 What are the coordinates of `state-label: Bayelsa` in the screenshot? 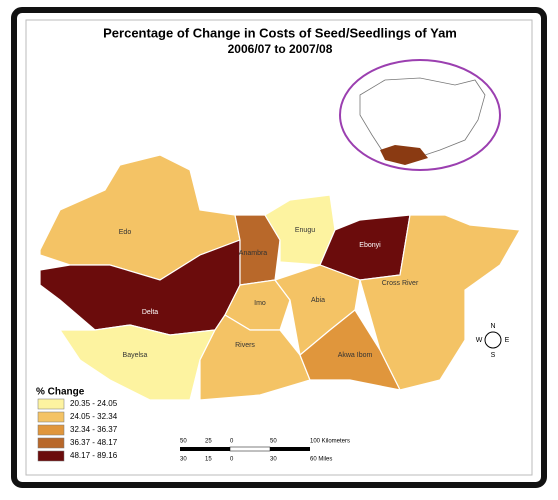 It's located at (135, 355).